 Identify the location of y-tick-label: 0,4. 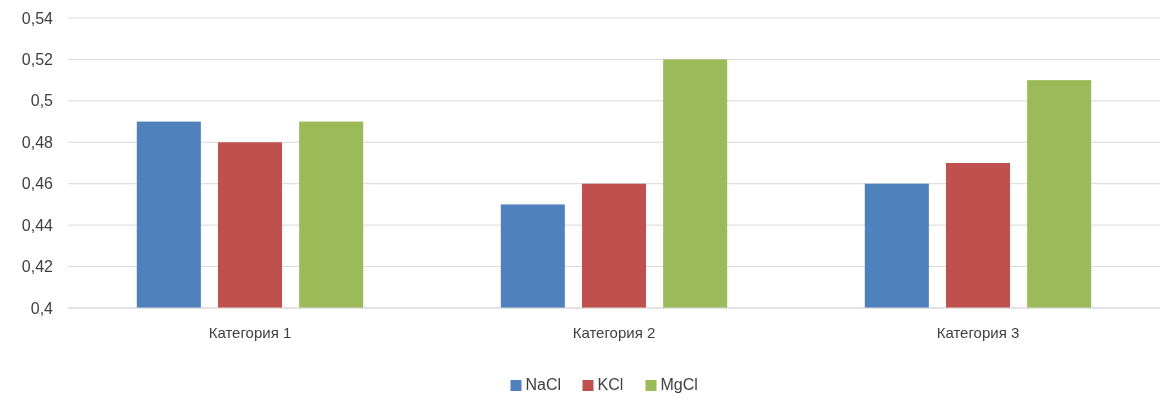
(42, 308).